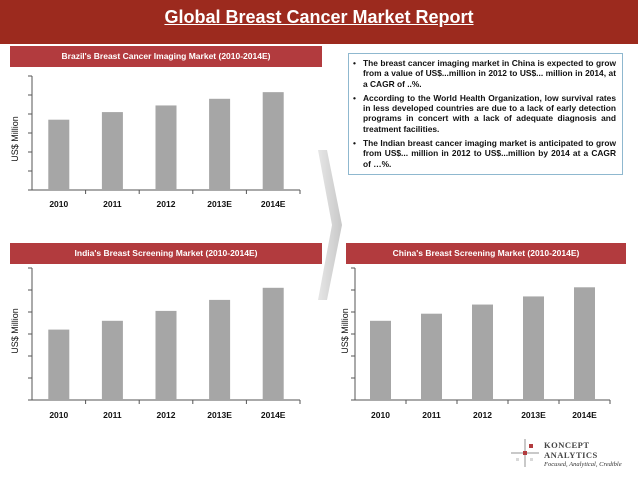 The image size is (638, 479). I want to click on brazil-bar-chart: 2010 2011 2012 2013E 2014E, so click(164, 142).